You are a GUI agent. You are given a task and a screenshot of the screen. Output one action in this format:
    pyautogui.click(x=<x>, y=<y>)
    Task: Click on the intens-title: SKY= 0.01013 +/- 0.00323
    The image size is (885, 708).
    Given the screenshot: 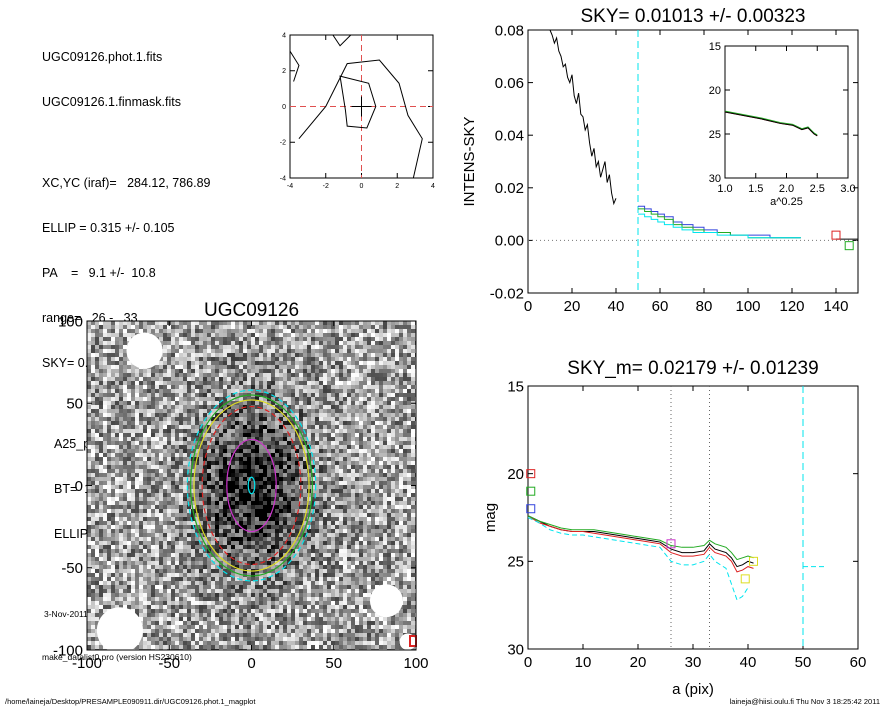 What is the action you would take?
    pyautogui.click(x=692, y=16)
    